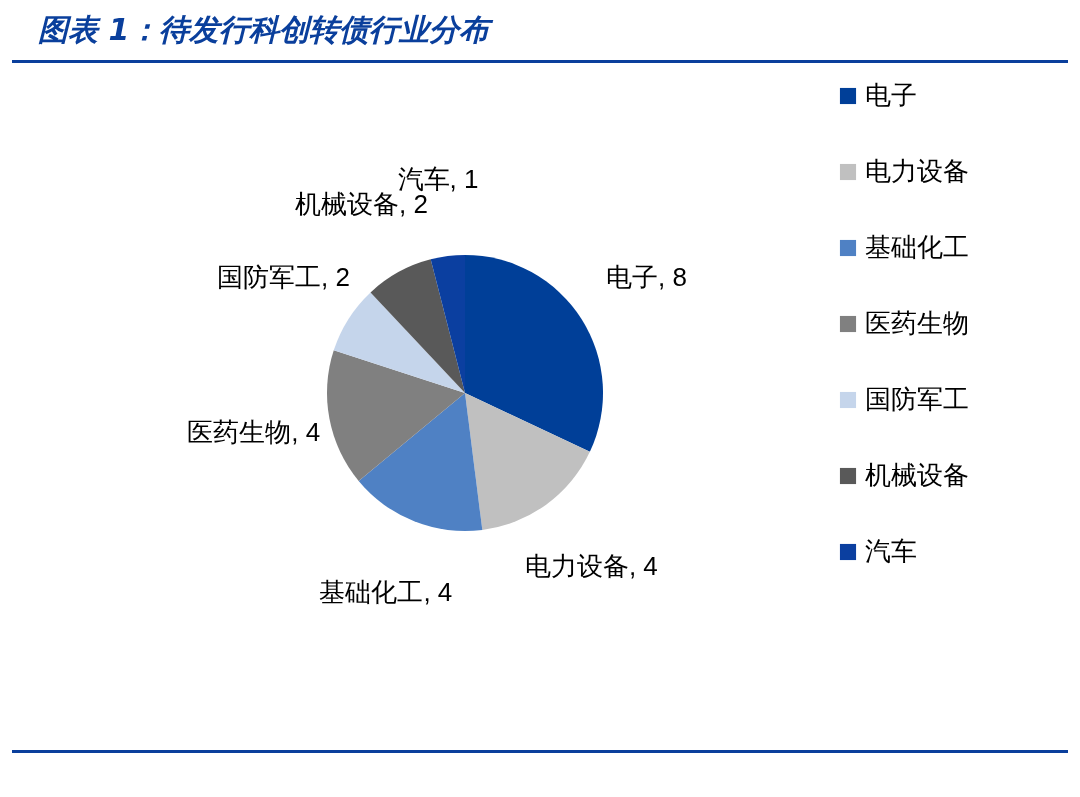 Image resolution: width=1080 pixels, height=797 pixels. Describe the element at coordinates (591, 565) in the screenshot. I see `category-label: 电力设备, 4` at that location.